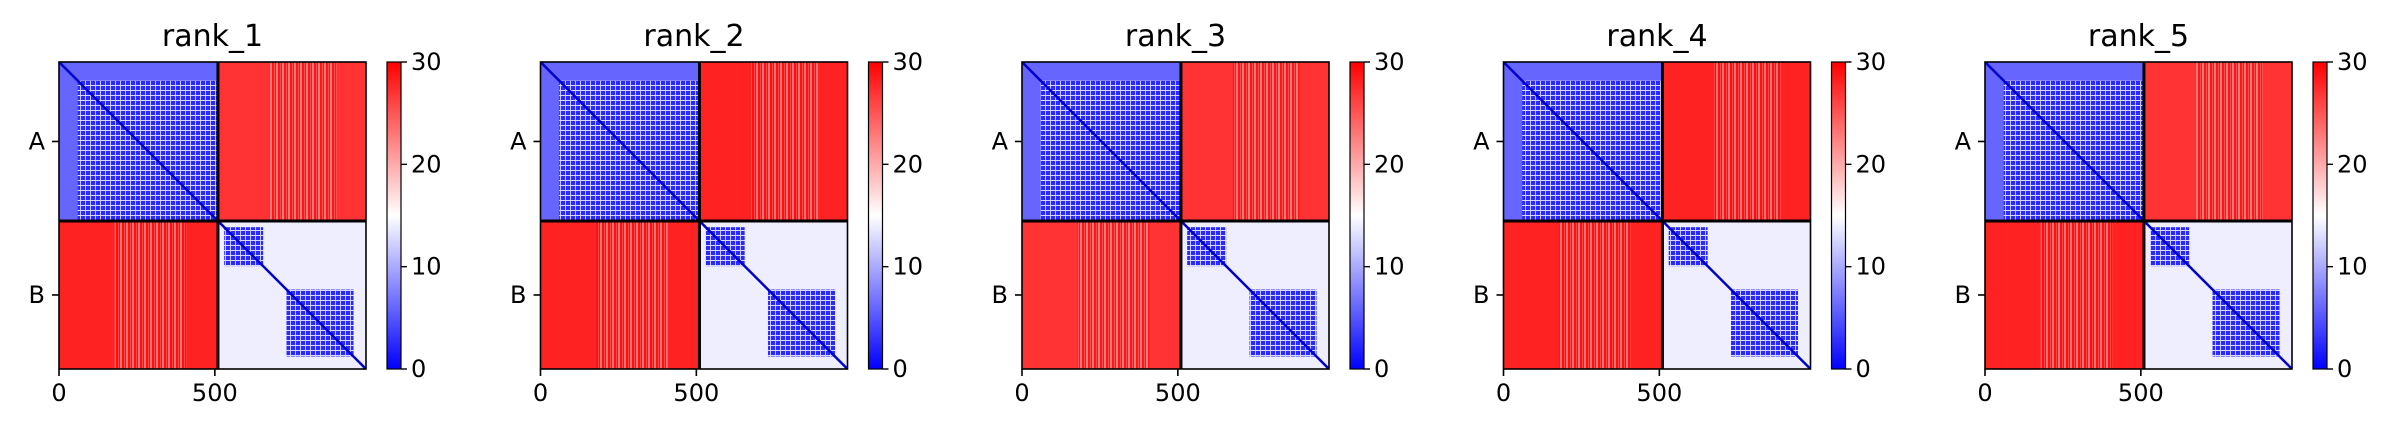  What do you see at coordinates (693, 36) in the screenshot?
I see `panel-title: rank_2` at bounding box center [693, 36].